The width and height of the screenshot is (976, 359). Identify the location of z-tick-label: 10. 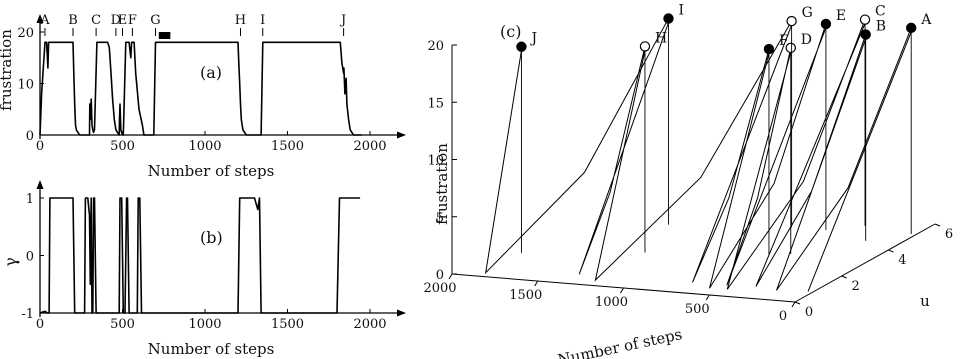
(435, 161).